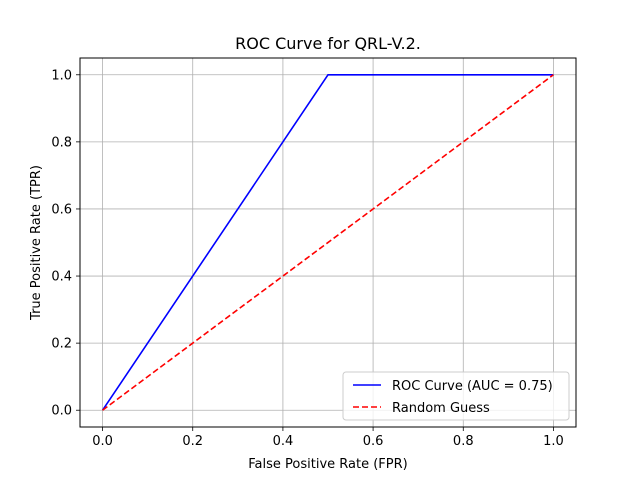 This screenshot has width=640, height=480. I want to click on x-tick-label: 1.0, so click(553, 441).